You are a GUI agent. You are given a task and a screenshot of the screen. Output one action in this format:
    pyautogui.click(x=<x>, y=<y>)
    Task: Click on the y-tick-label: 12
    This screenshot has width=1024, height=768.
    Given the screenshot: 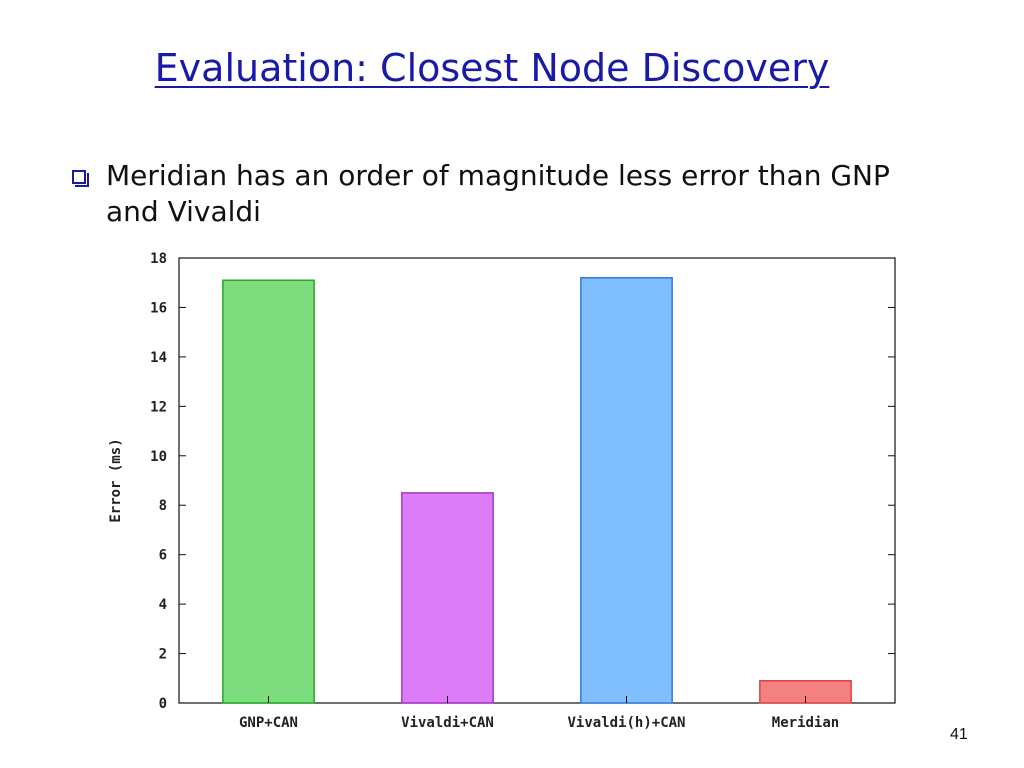 What is the action you would take?
    pyautogui.click(x=158, y=407)
    